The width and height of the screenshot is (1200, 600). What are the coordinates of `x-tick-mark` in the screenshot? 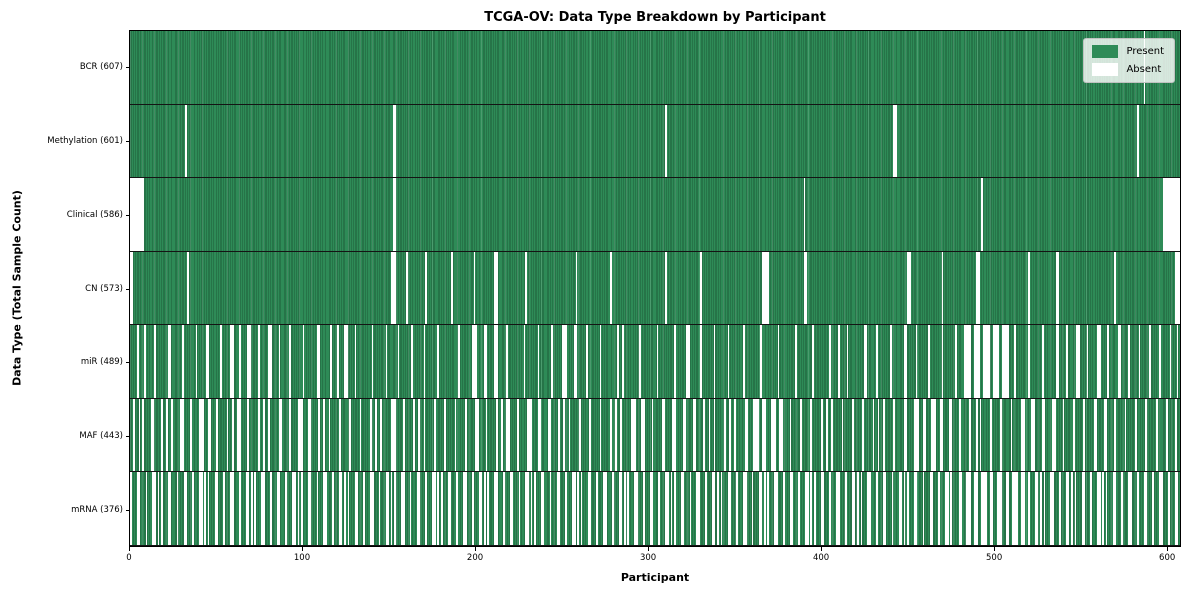 It's located at (303, 549).